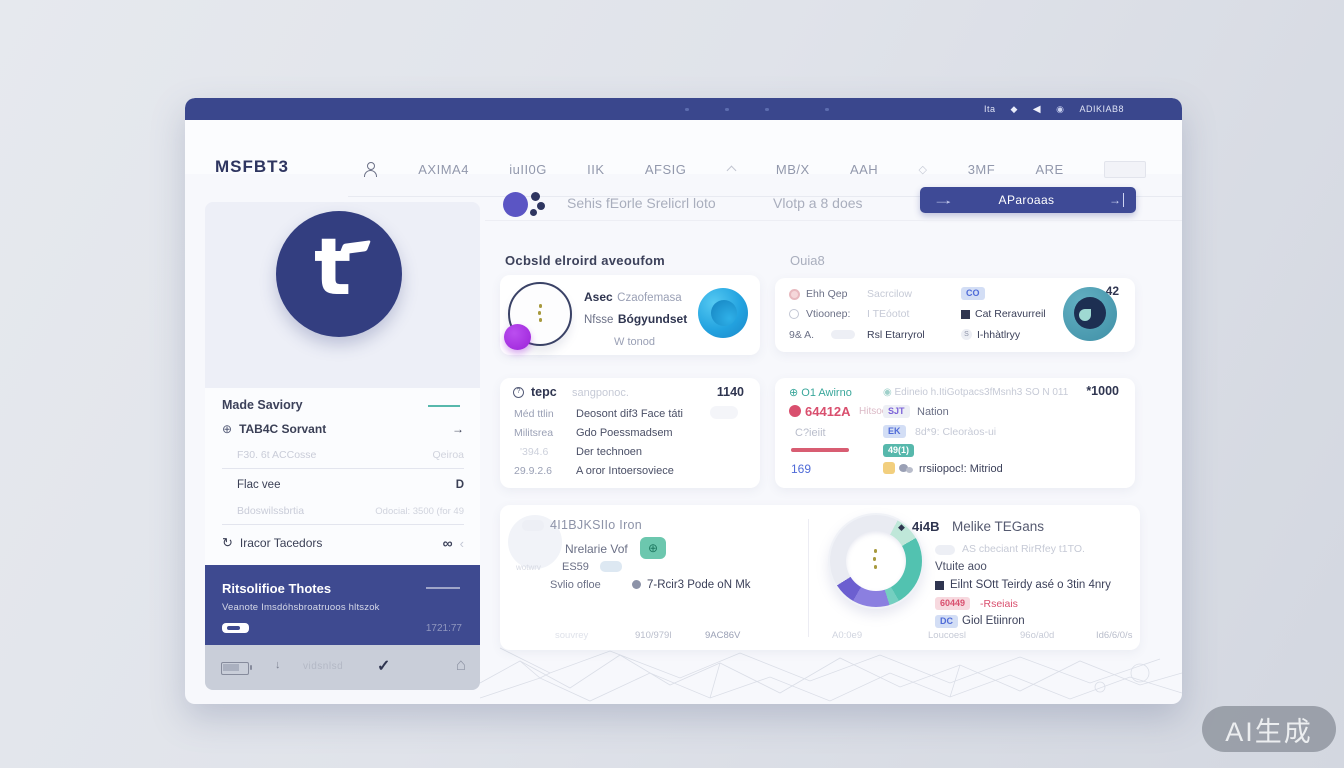 The width and height of the screenshot is (1344, 768). I want to click on status-dot, so click(767, 109).